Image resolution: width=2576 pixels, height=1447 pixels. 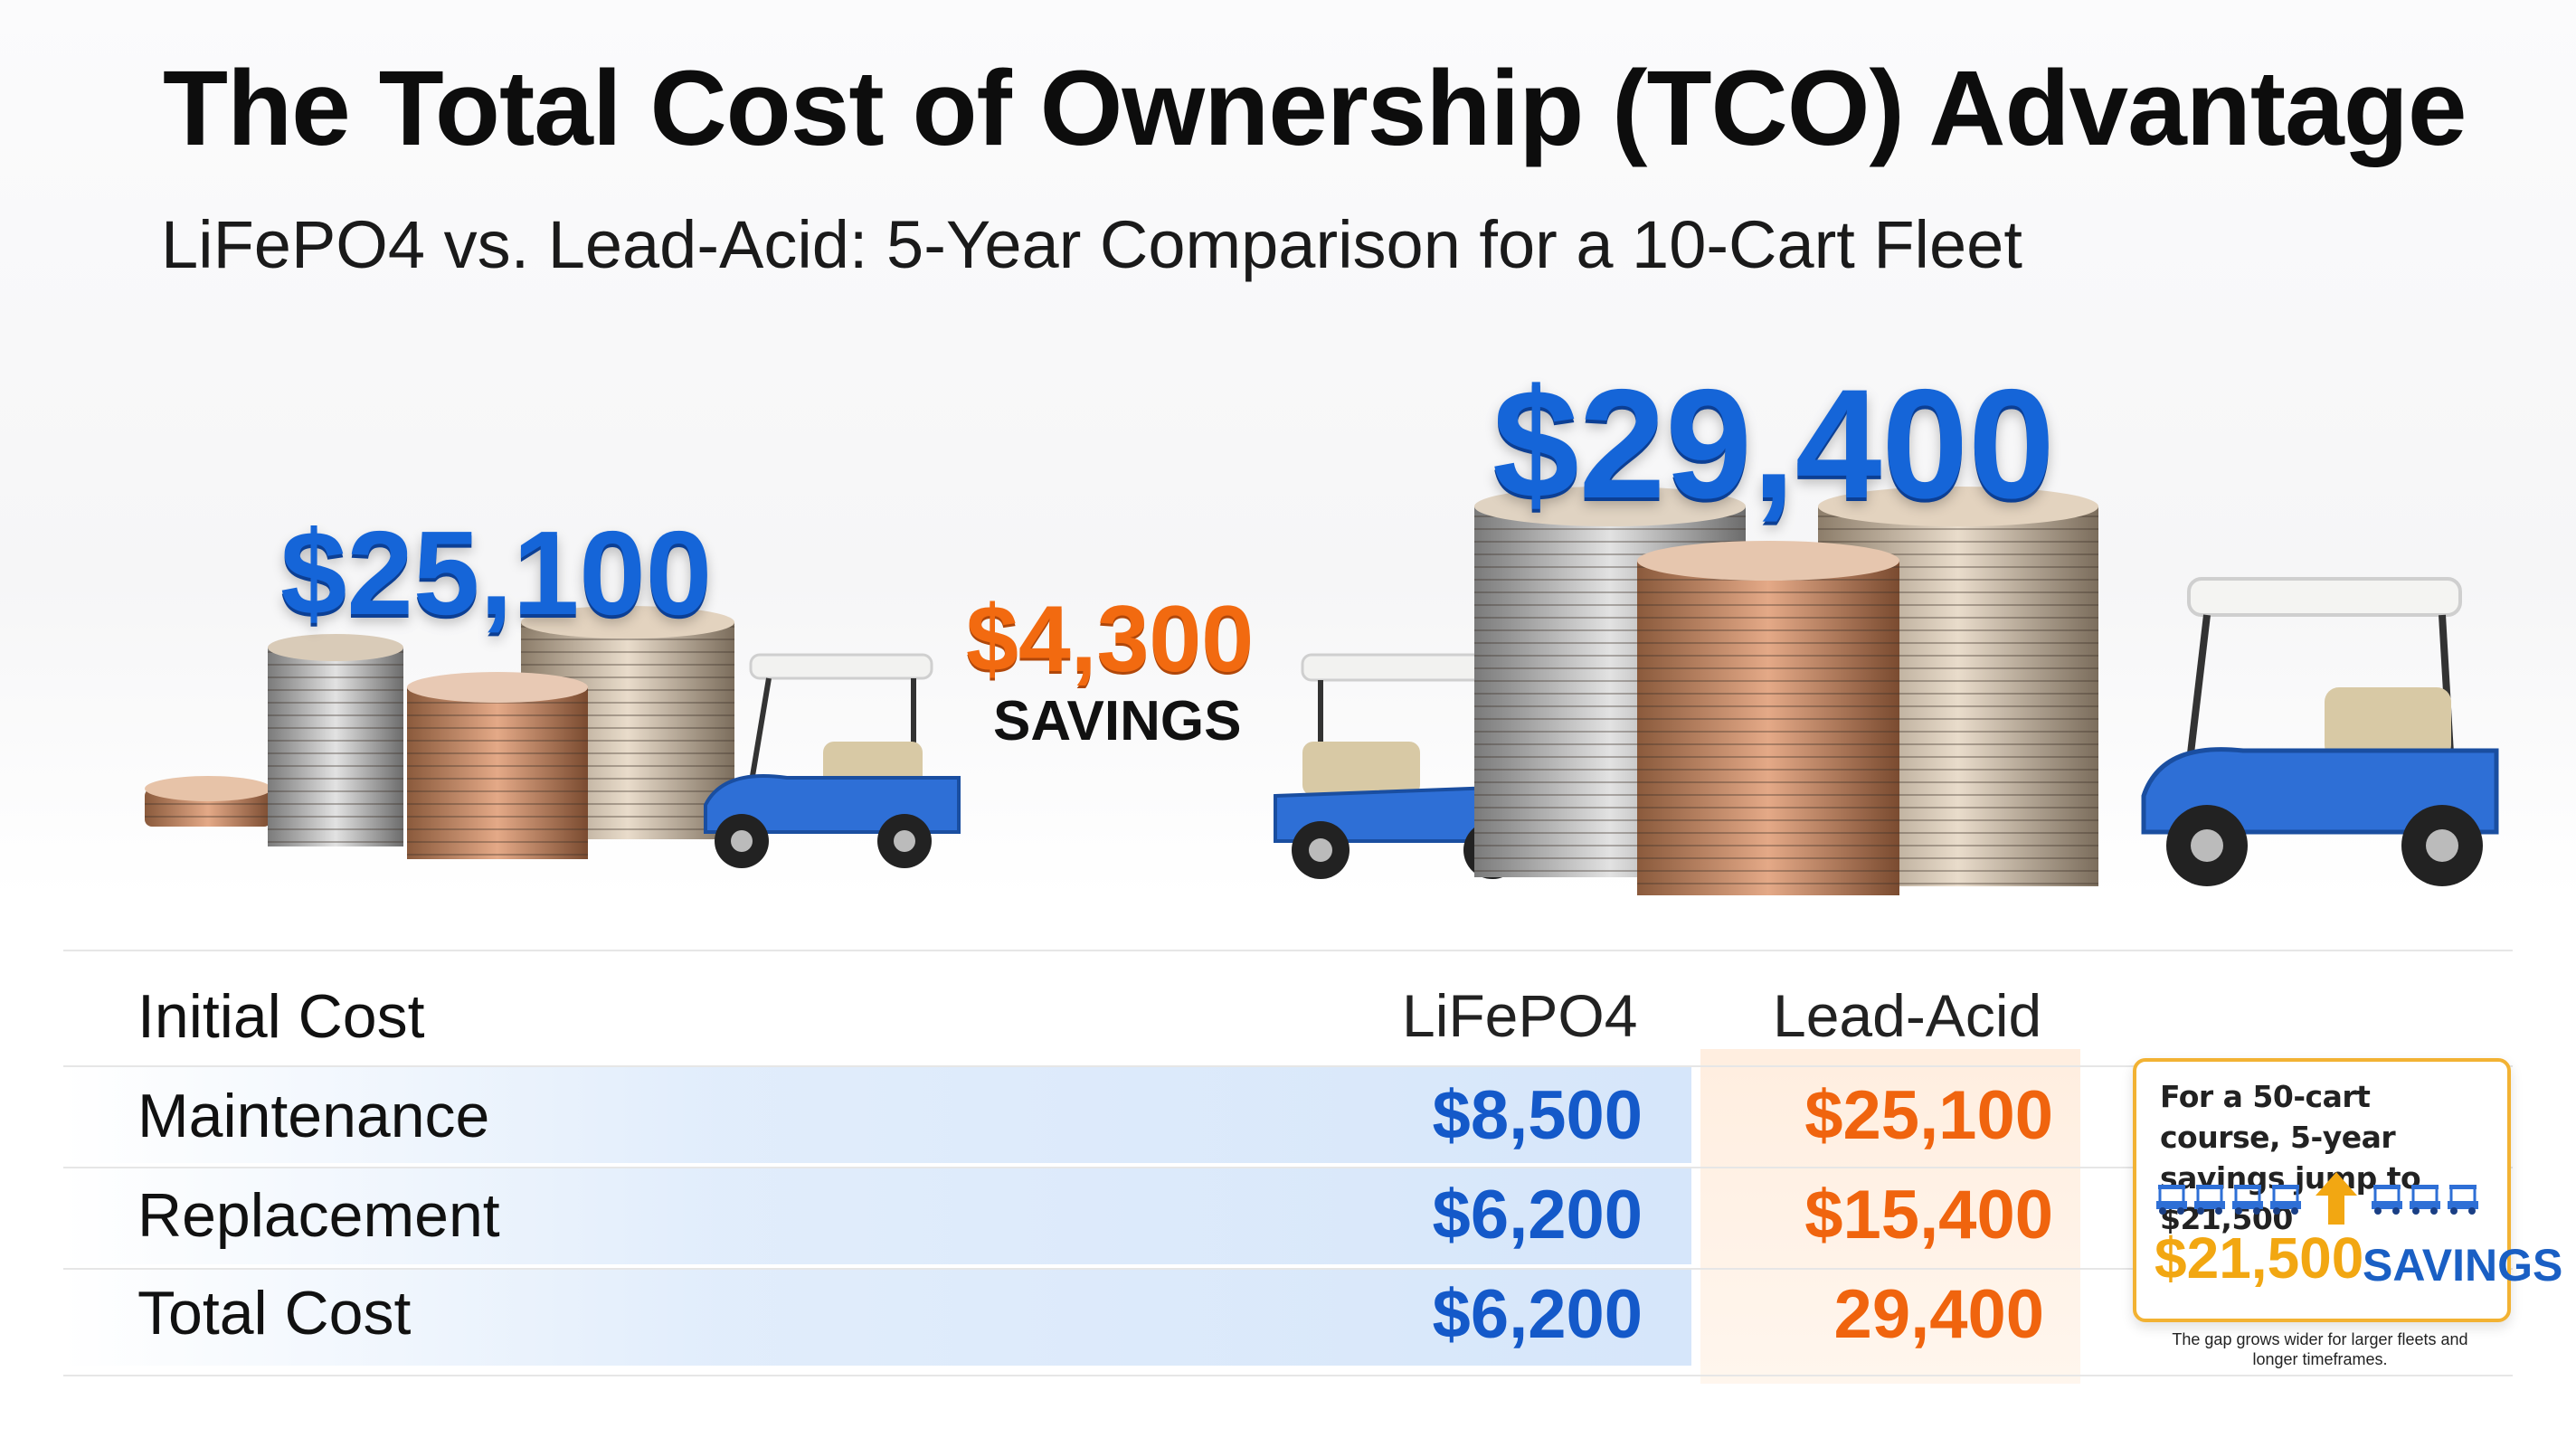 What do you see at coordinates (1537, 1115) in the screenshot?
I see `maintenance-lifepo4-value: $8,500` at bounding box center [1537, 1115].